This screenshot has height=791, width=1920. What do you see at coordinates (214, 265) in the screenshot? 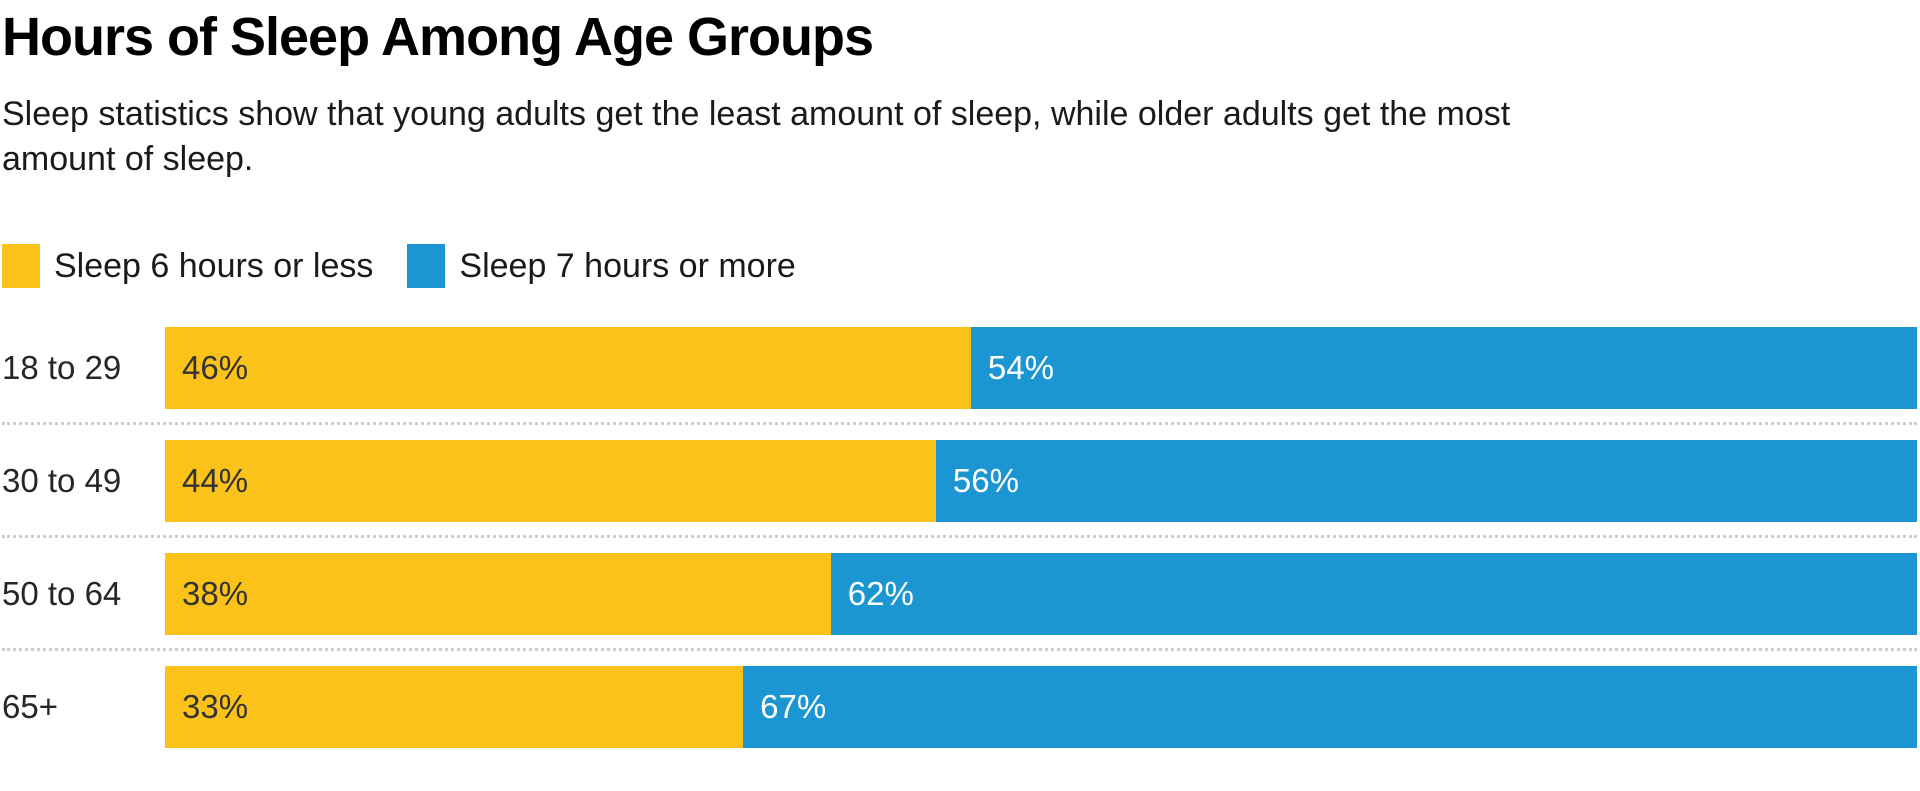
I see `legend-label: Sleep 6 hours or less` at bounding box center [214, 265].